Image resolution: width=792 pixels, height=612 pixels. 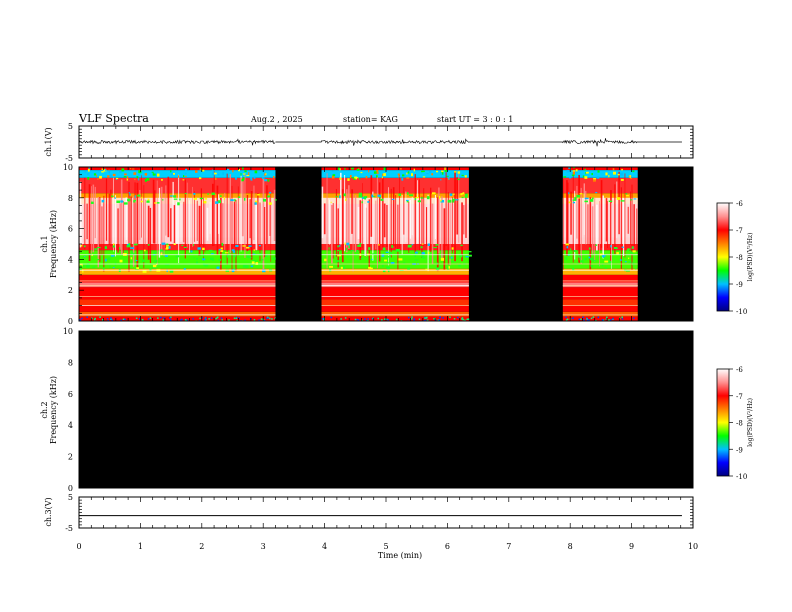 What do you see at coordinates (739, 424) in the screenshot?
I see `colorbar-tick-label: -8` at bounding box center [739, 424].